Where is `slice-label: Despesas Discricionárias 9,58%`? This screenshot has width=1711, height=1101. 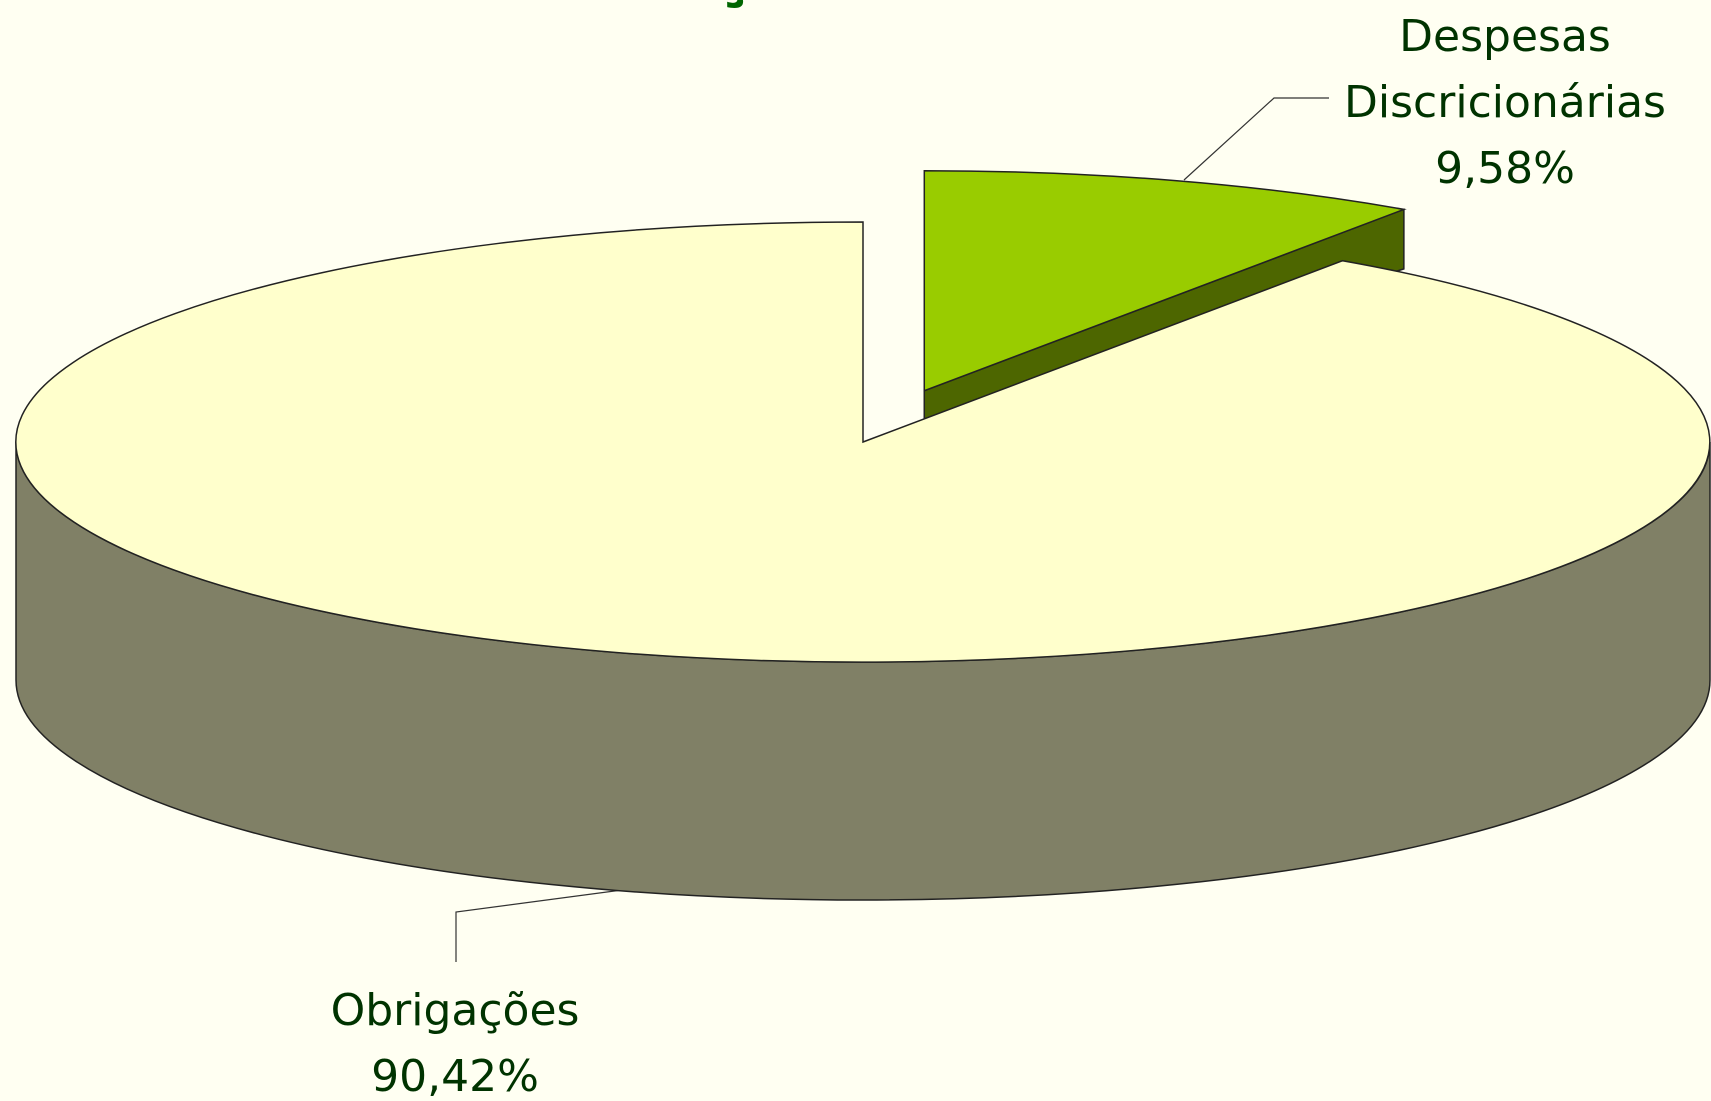
slice-label: Despesas Discricionárias 9,58% is located at coordinates (1505, 103).